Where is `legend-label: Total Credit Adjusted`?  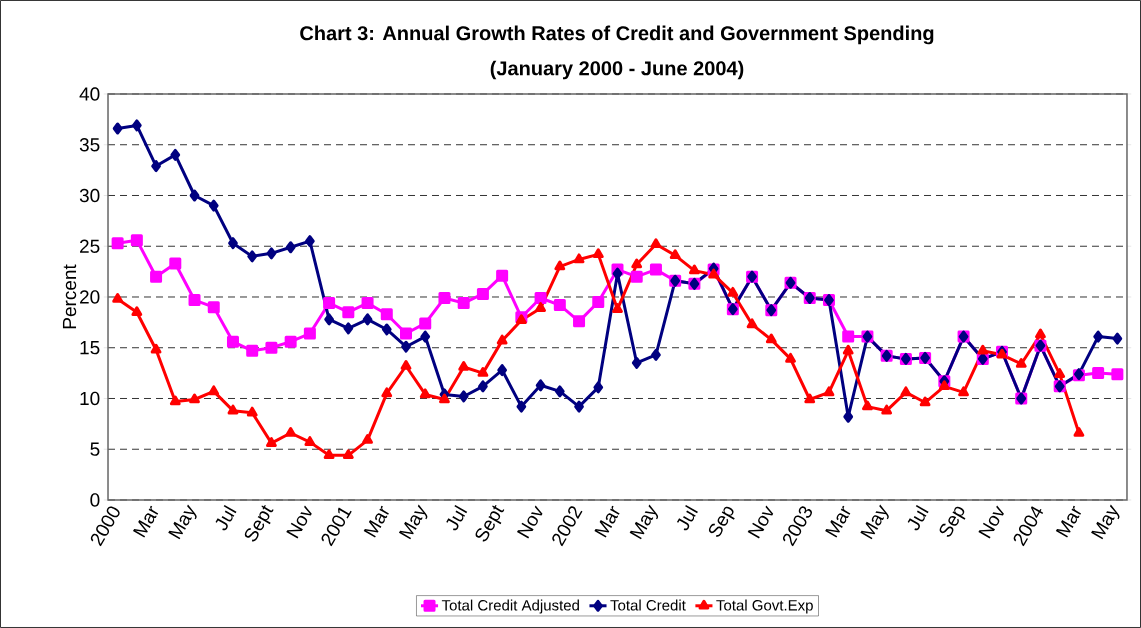 legend-label: Total Credit Adjusted is located at coordinates (510, 606).